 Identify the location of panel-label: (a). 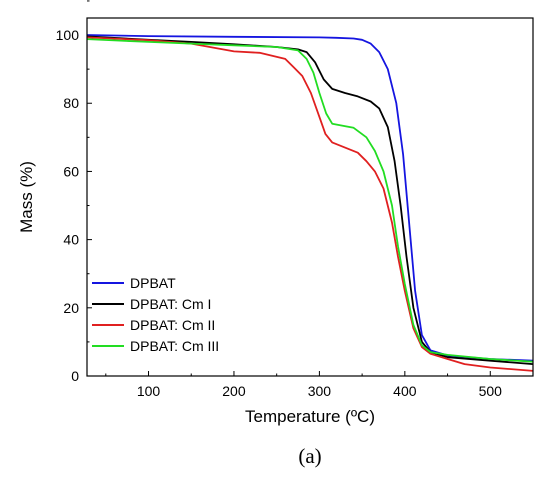
(309, 456).